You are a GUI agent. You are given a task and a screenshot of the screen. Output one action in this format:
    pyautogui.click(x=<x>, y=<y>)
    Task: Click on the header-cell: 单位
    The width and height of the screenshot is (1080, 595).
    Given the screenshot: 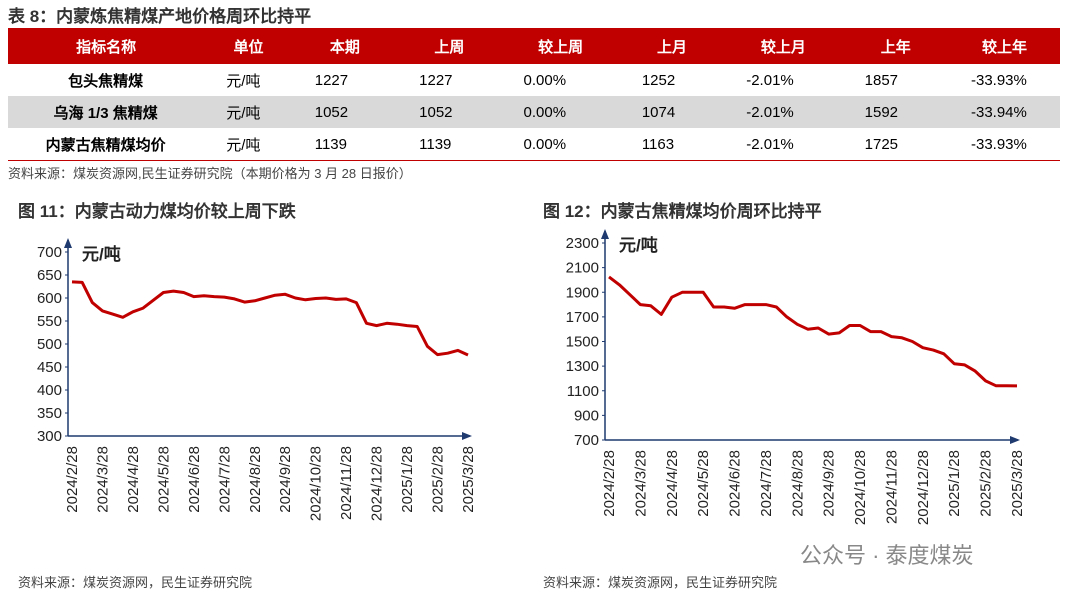 What is the action you would take?
    pyautogui.click(x=248, y=46)
    